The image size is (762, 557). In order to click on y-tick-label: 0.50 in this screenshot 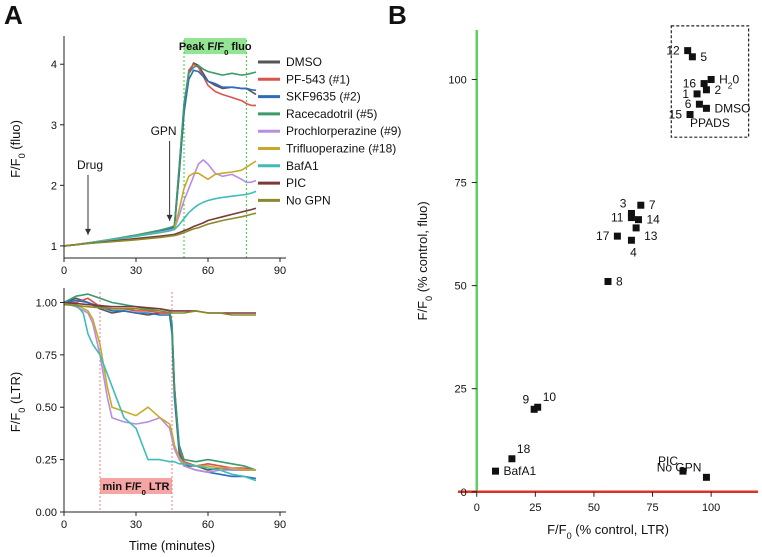, I will do `click(46, 408)`.